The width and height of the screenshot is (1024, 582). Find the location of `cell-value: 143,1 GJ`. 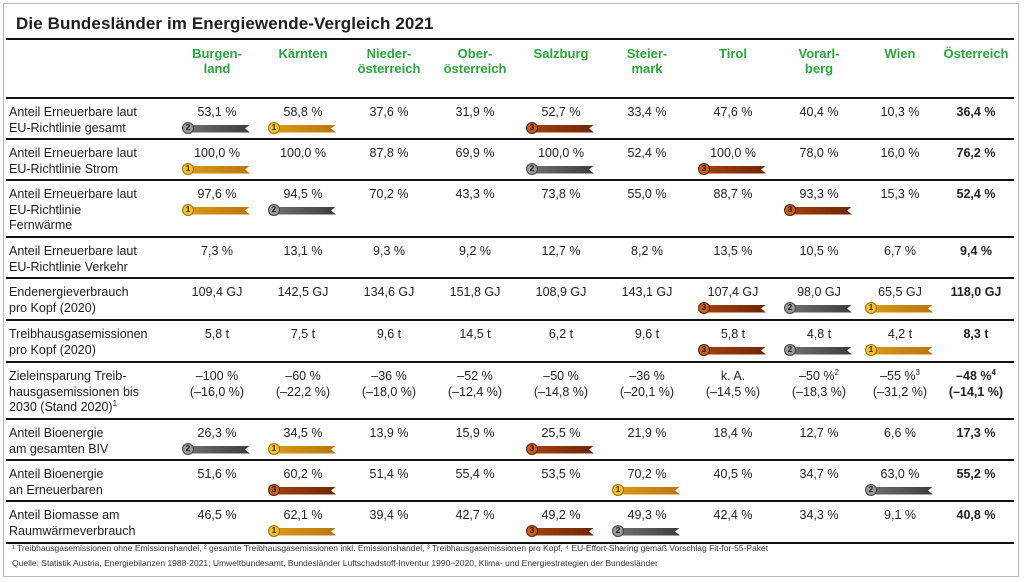

cell-value: 143,1 GJ is located at coordinates (647, 292).